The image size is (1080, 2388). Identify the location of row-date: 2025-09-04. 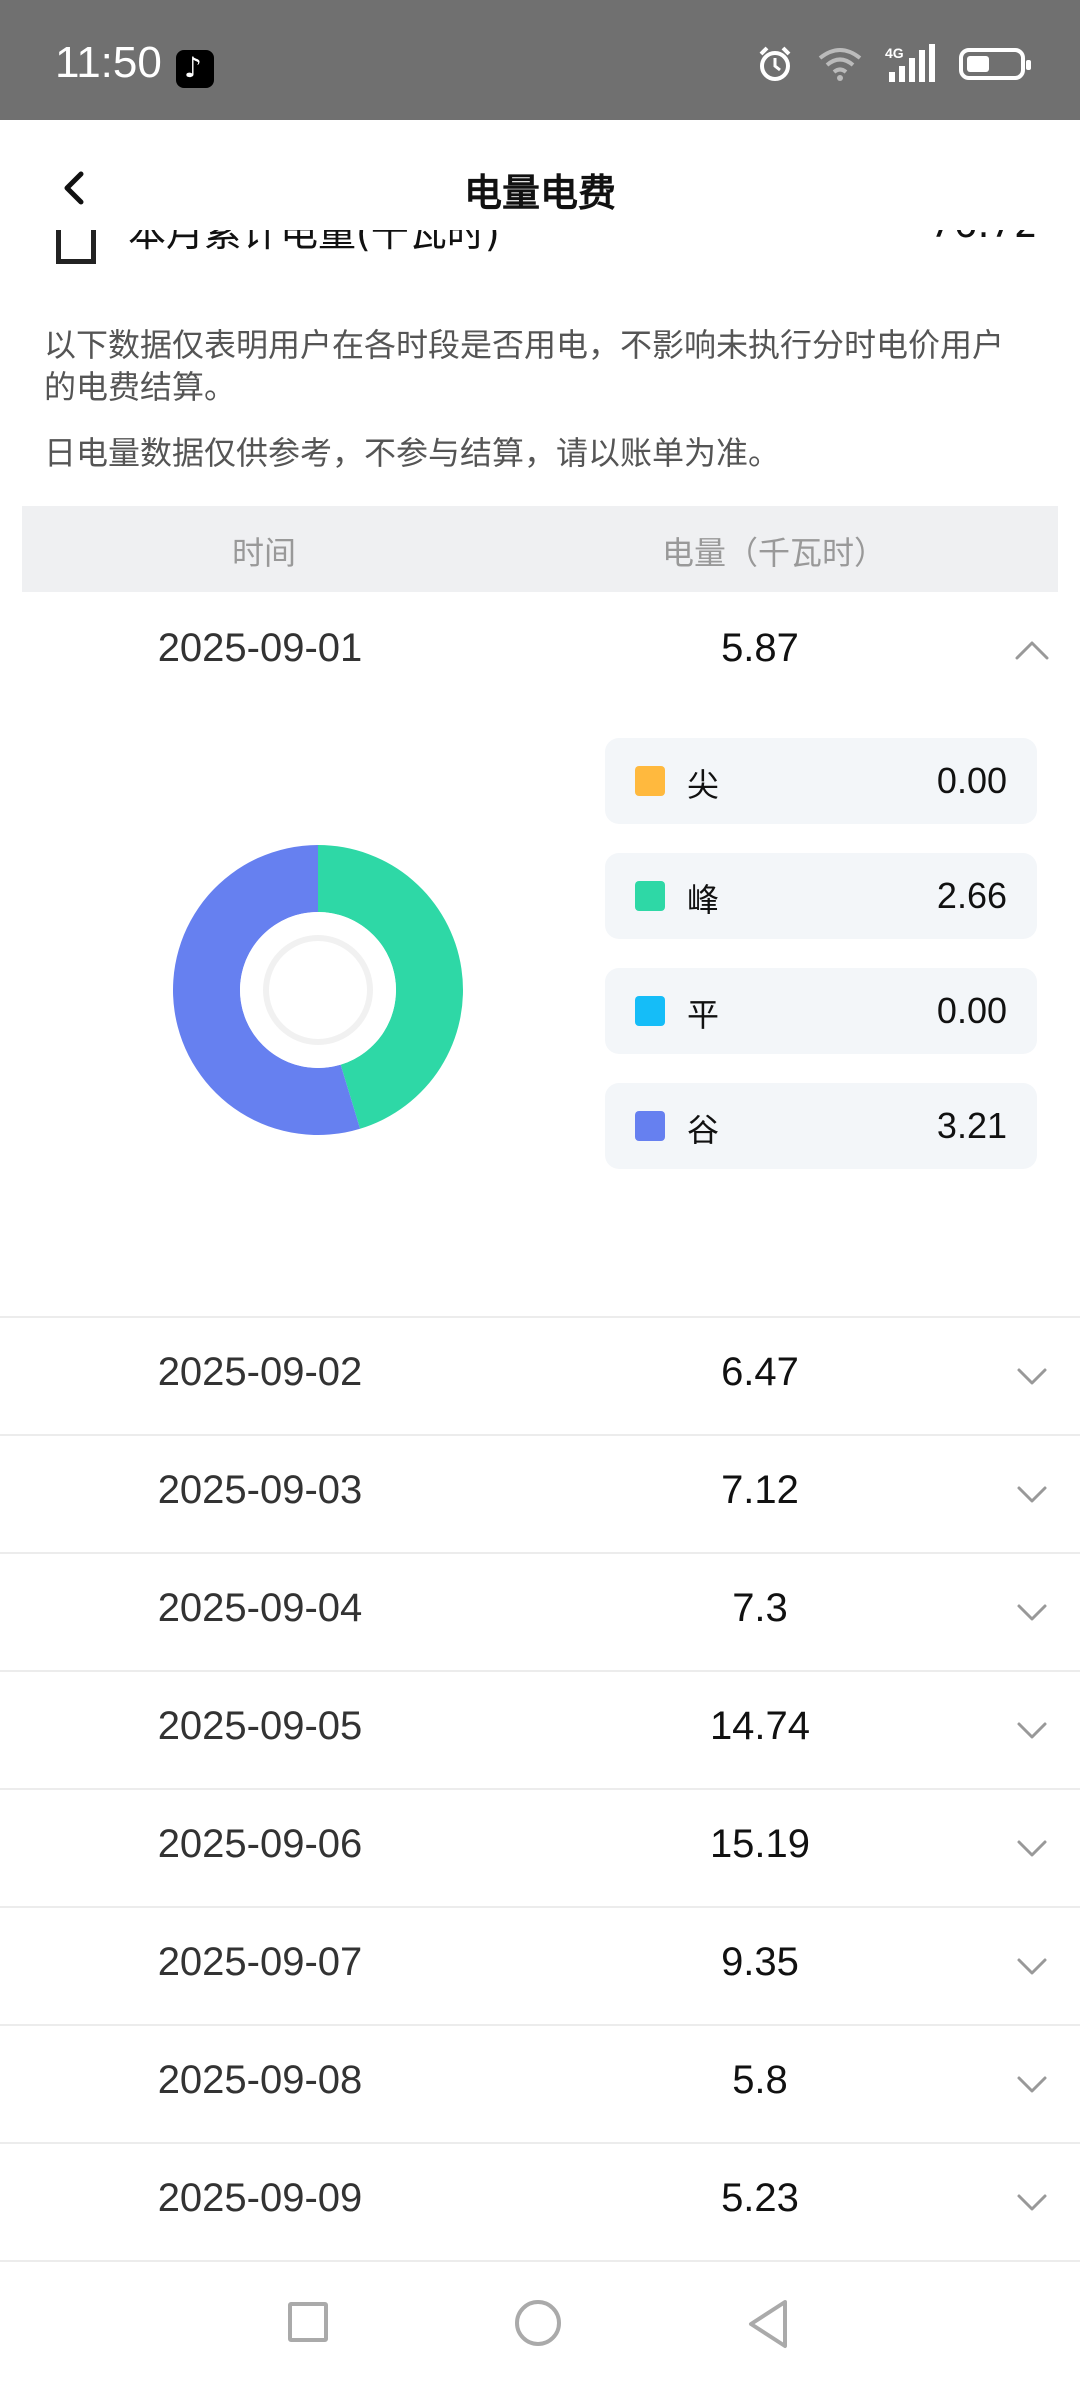
(260, 1608).